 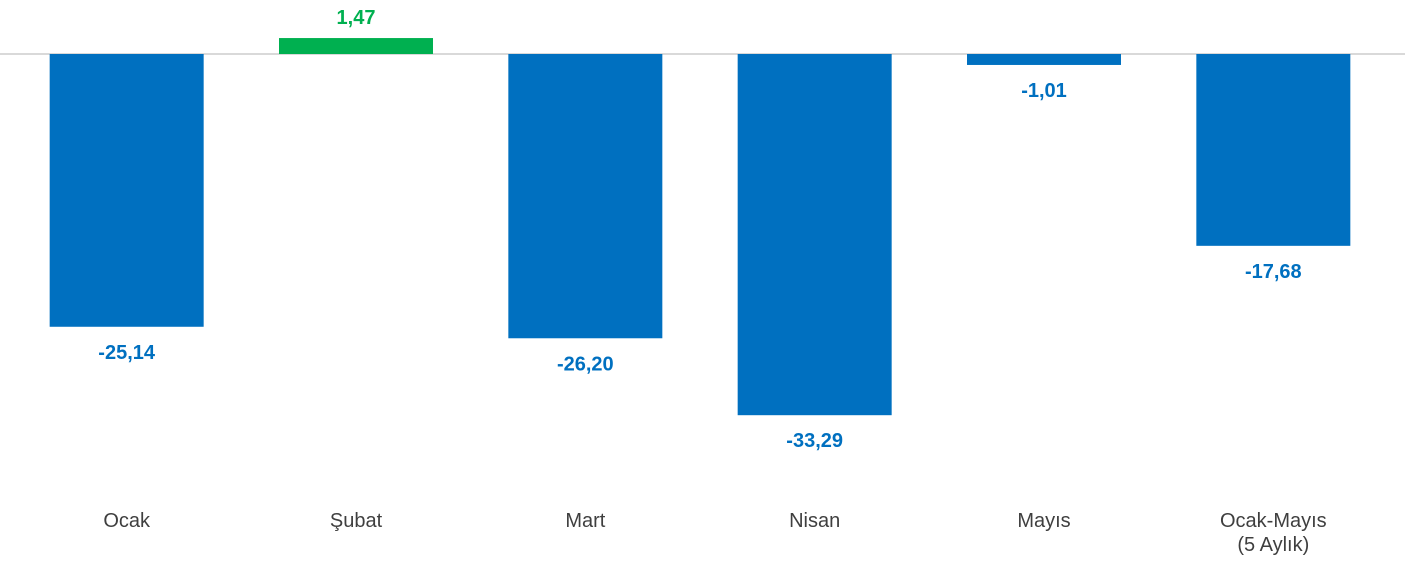 I want to click on category-label-line: Nisan, so click(x=814, y=521).